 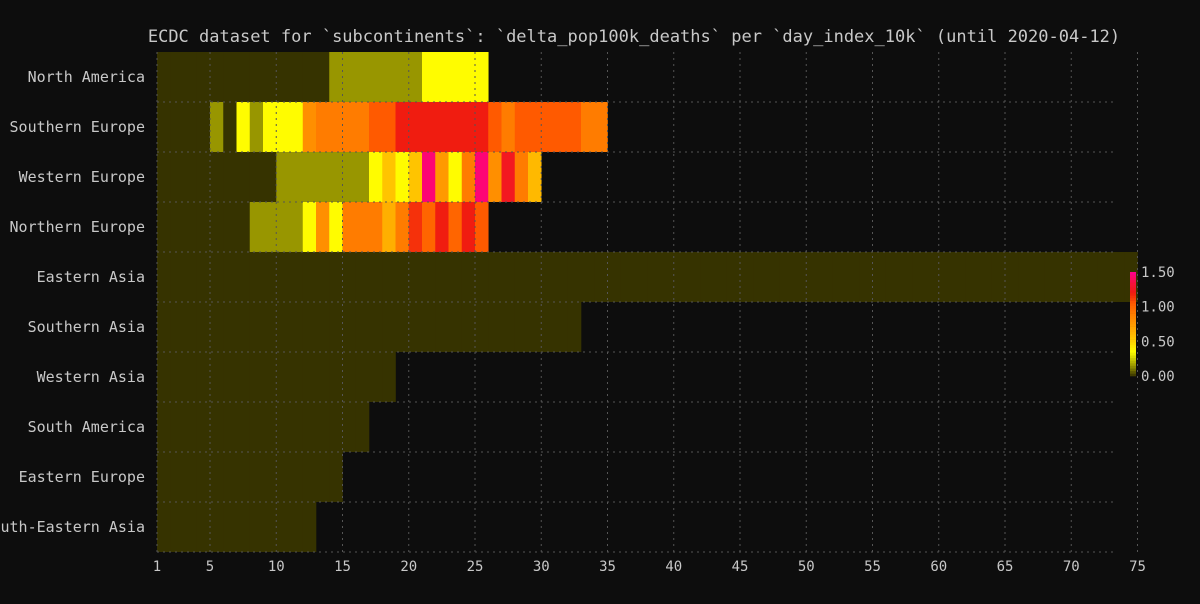 What do you see at coordinates (82, 477) in the screenshot?
I see `row-label: Eastern Europe` at bounding box center [82, 477].